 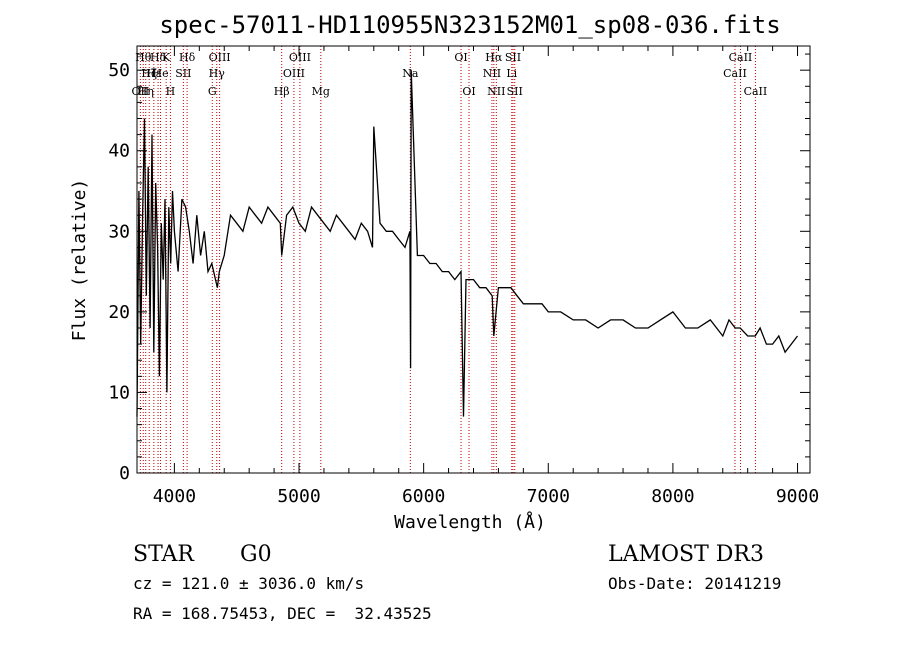 I want to click on x-tick-label: 4000, so click(x=174, y=496).